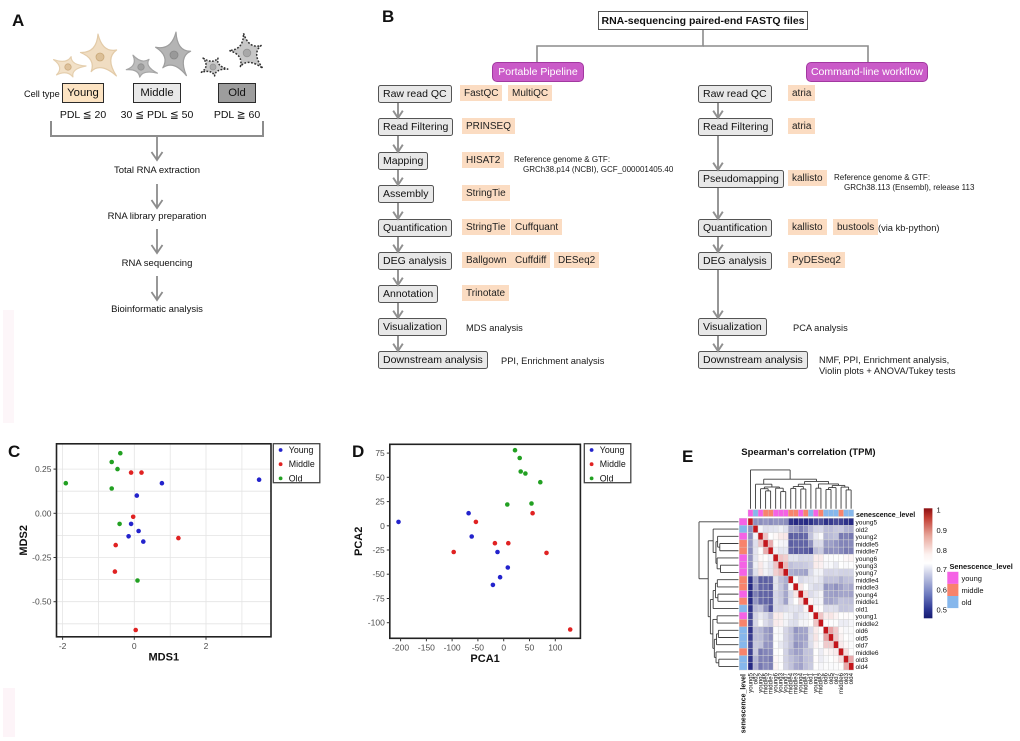 The width and height of the screenshot is (1020, 741). I want to click on svg-text: 0.7, so click(942, 569).